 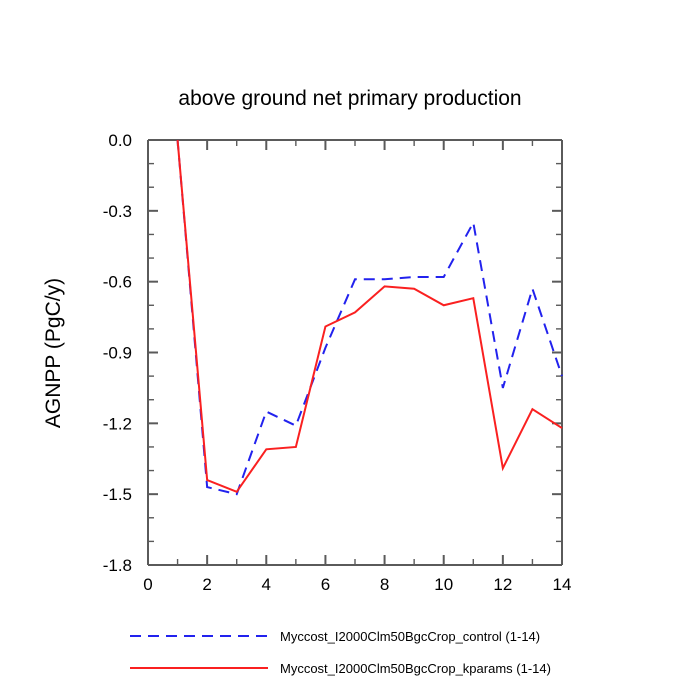 What do you see at coordinates (117, 423) in the screenshot?
I see `y-tick-label: -1.2` at bounding box center [117, 423].